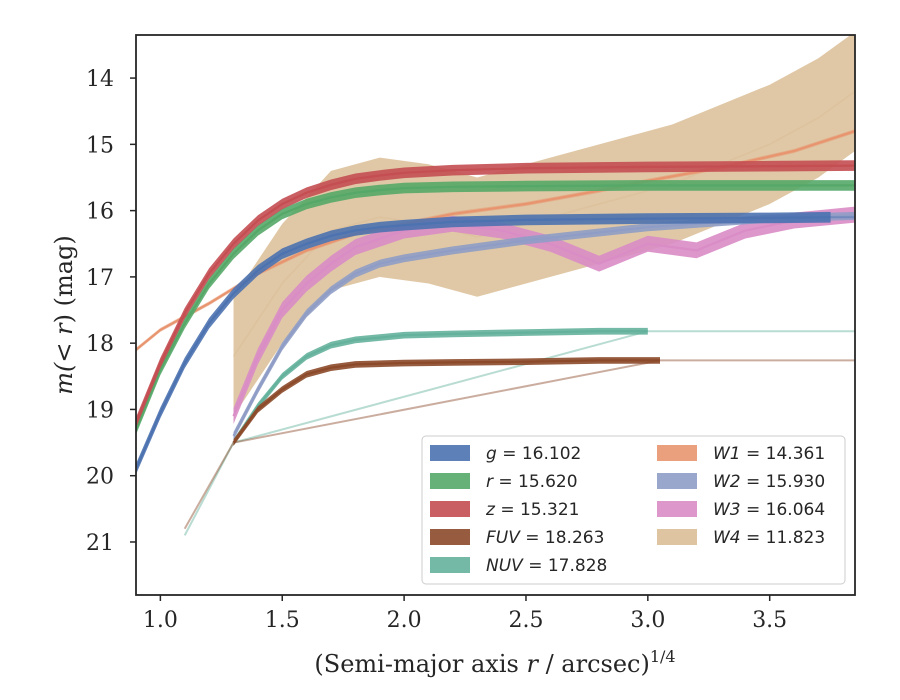  I want to click on legend-label-g: g = 16.102, so click(533, 454).